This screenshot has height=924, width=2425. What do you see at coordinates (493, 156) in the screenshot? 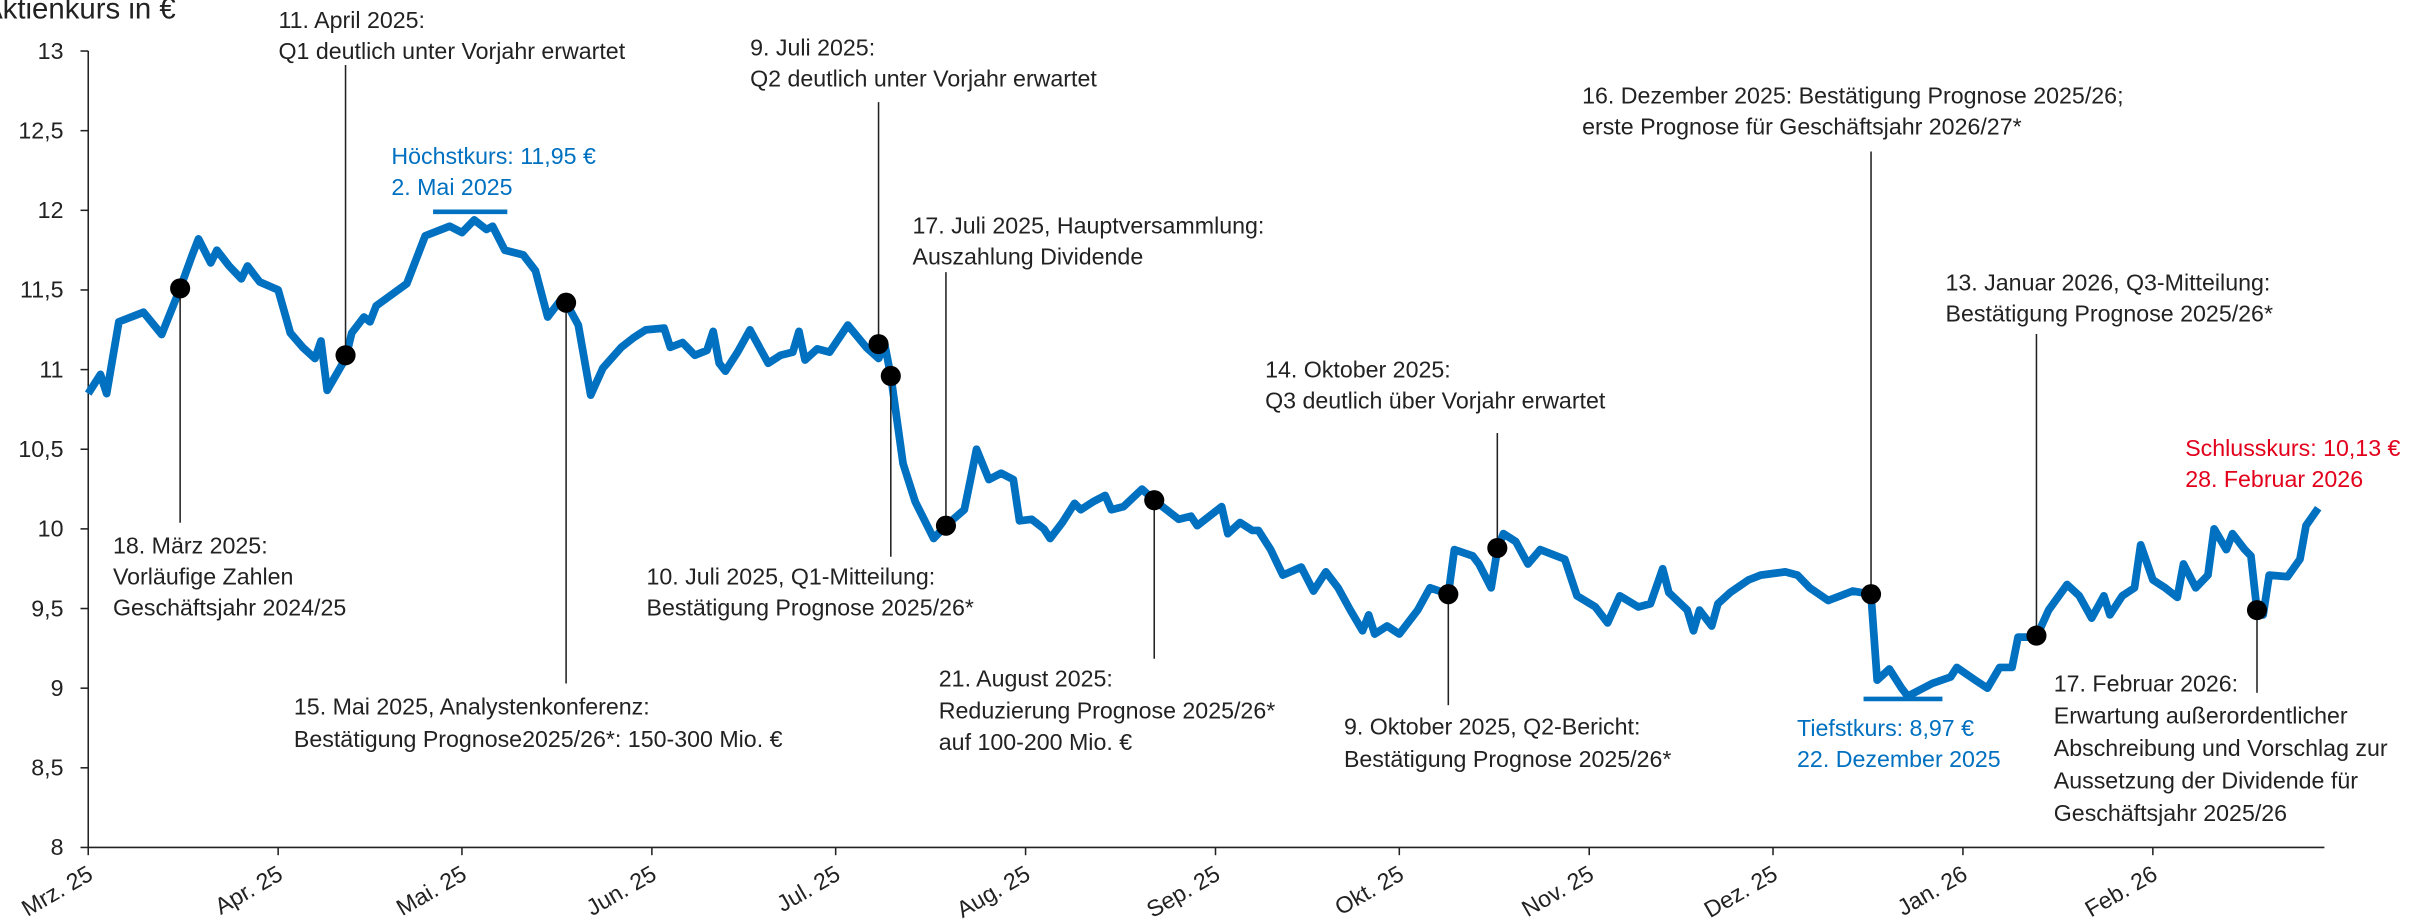
I see `callout-text: Höchstkurs: 11,95 €` at bounding box center [493, 156].